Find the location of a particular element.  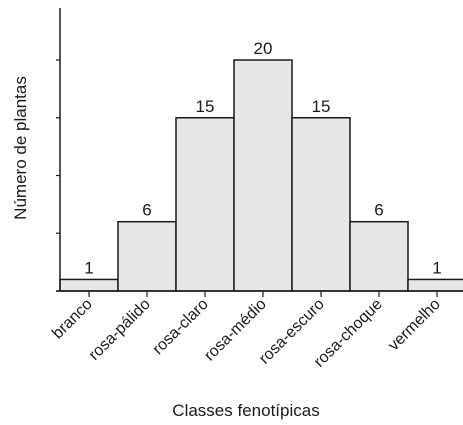

category-label-vermelho: vermelho is located at coordinates (414, 325).